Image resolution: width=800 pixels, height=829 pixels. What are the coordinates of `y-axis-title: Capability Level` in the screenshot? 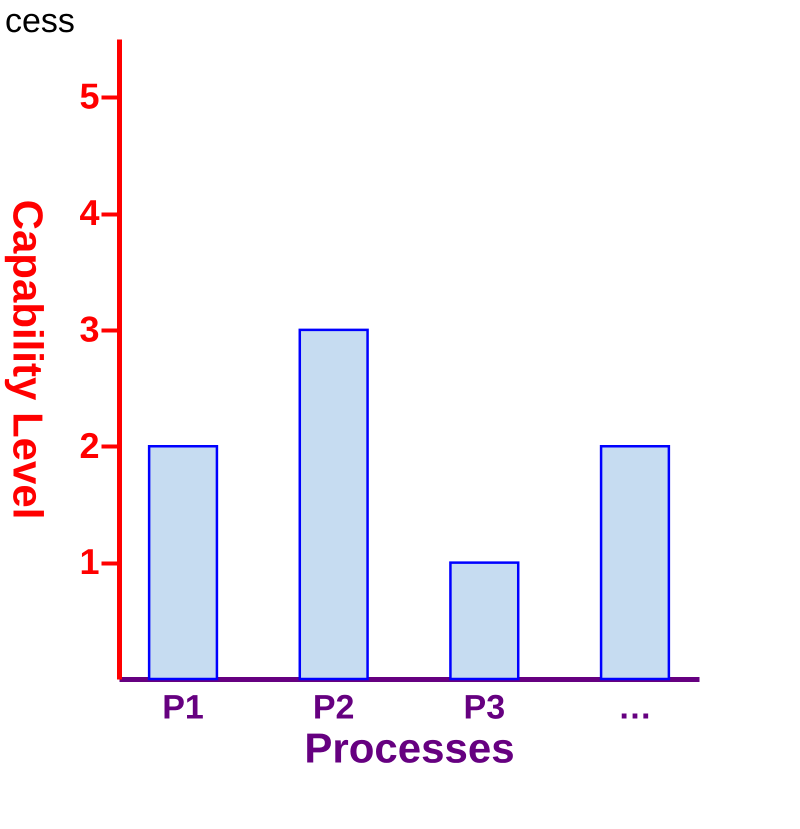 It's located at (28, 360).